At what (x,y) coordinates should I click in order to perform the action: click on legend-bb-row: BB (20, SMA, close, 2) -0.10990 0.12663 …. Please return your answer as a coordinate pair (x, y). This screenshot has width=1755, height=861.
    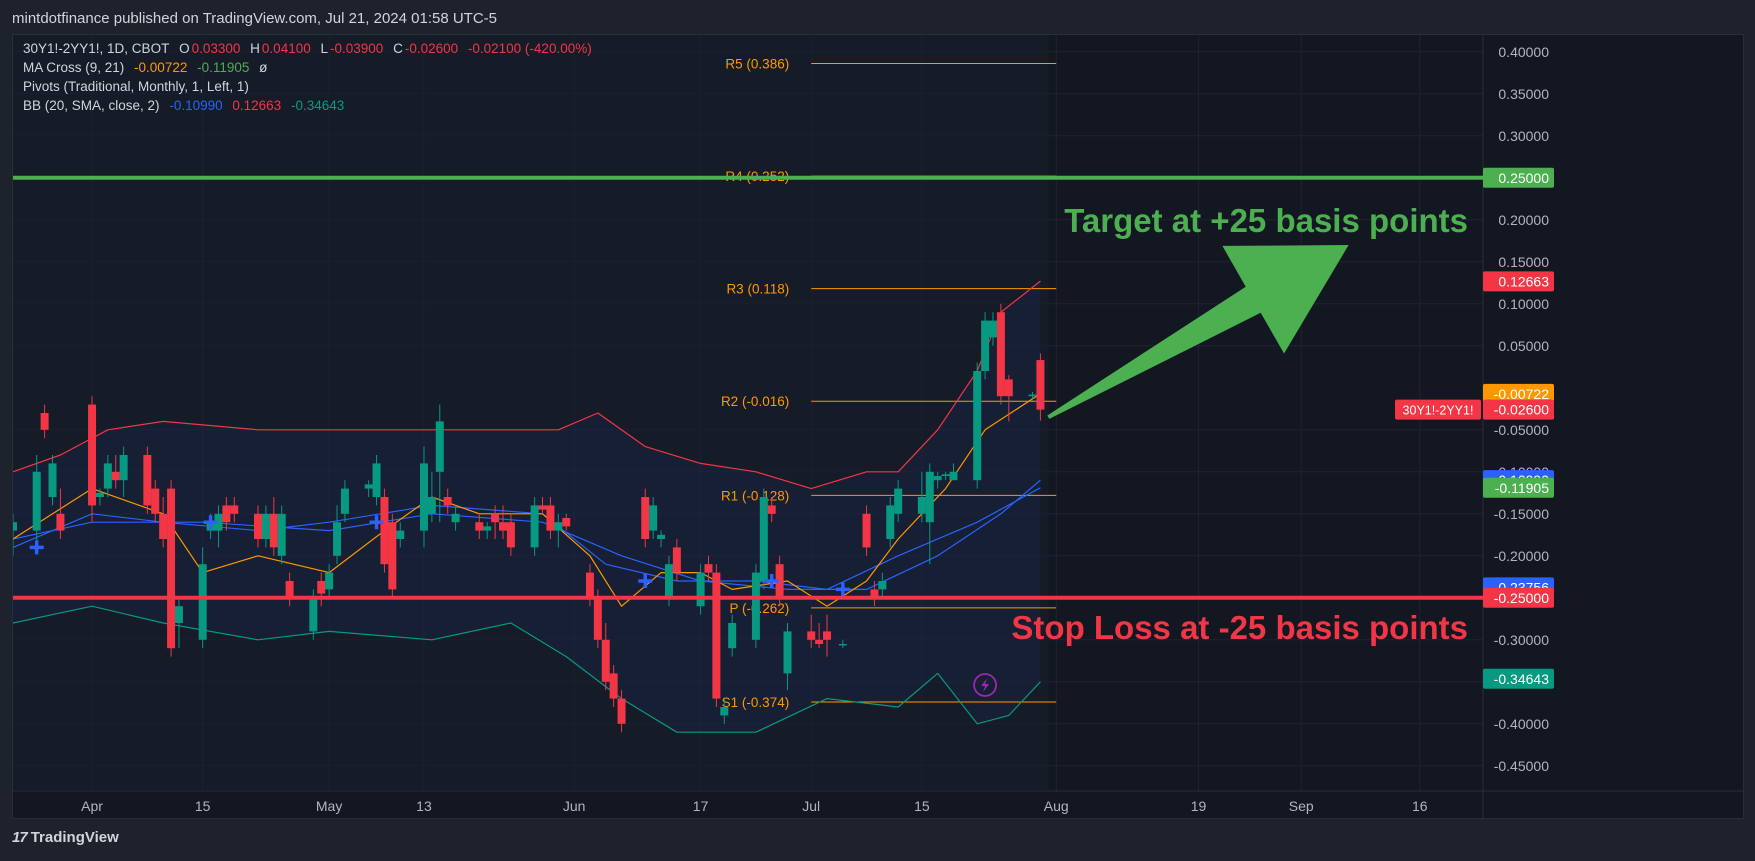
    Looking at the image, I should click on (186, 105).